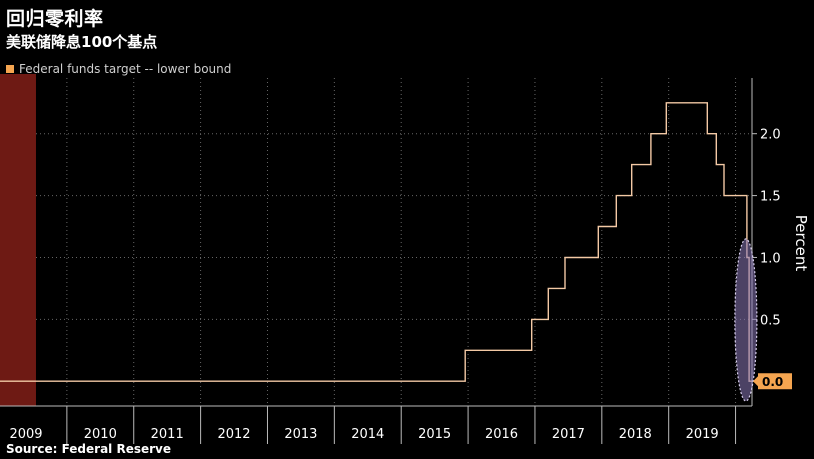  Describe the element at coordinates (10, 69) in the screenshot. I see `legend-swatch` at that location.